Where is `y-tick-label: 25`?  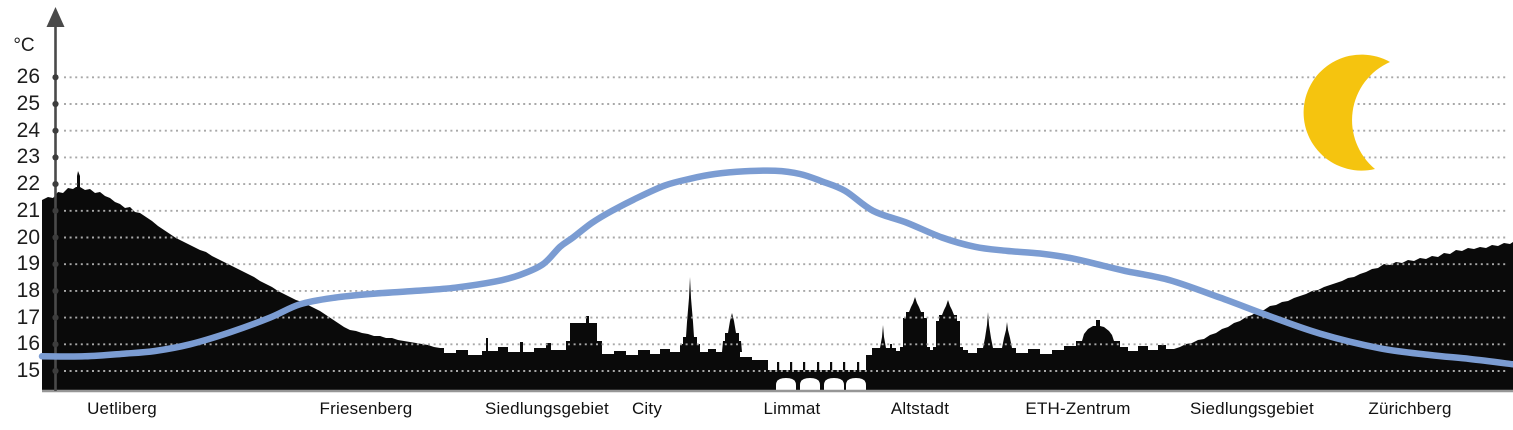 y-tick-label: 25 is located at coordinates (28, 103).